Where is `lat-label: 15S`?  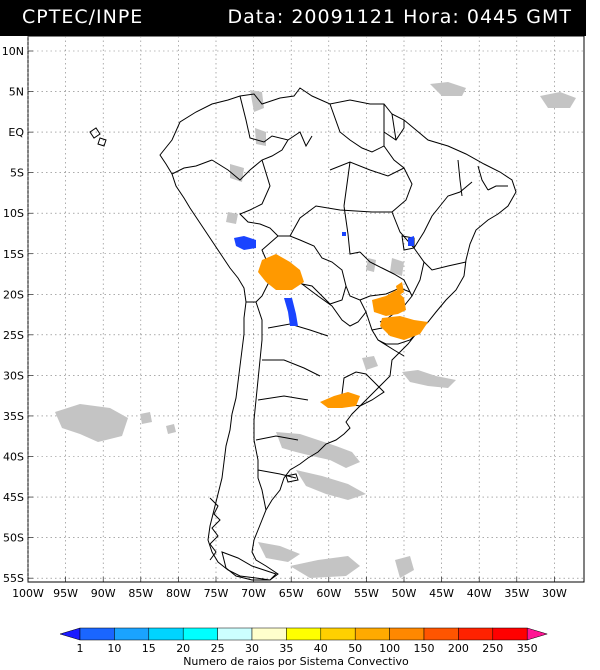 lat-label: 15S is located at coordinates (13, 254).